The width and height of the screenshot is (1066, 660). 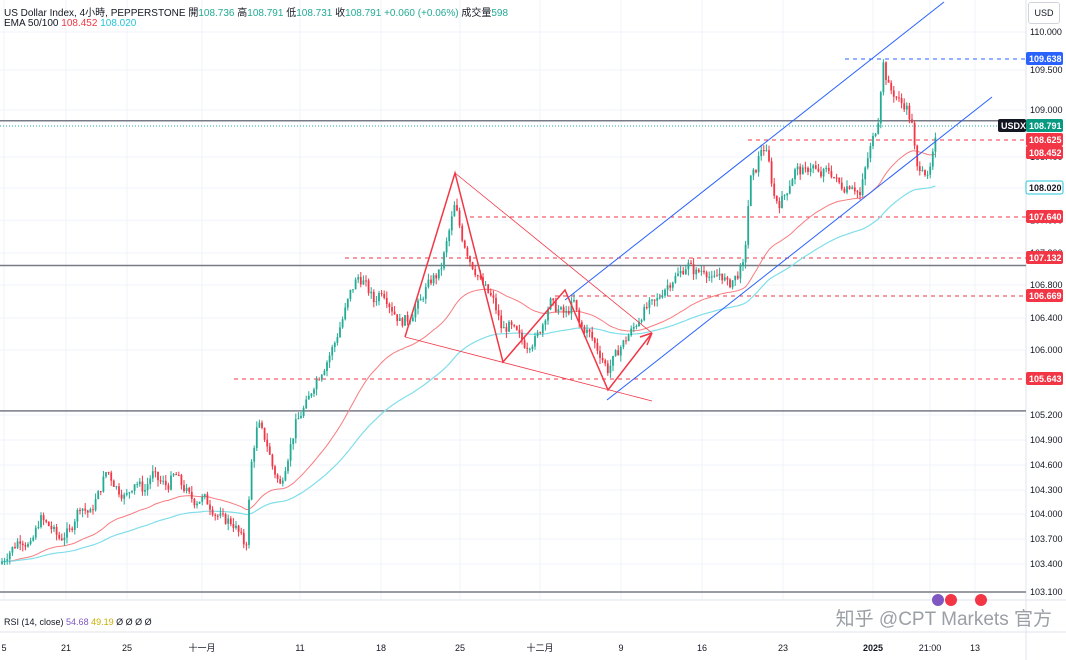 What do you see at coordinates (1044, 13) in the screenshot?
I see `currency-button: USD` at bounding box center [1044, 13].